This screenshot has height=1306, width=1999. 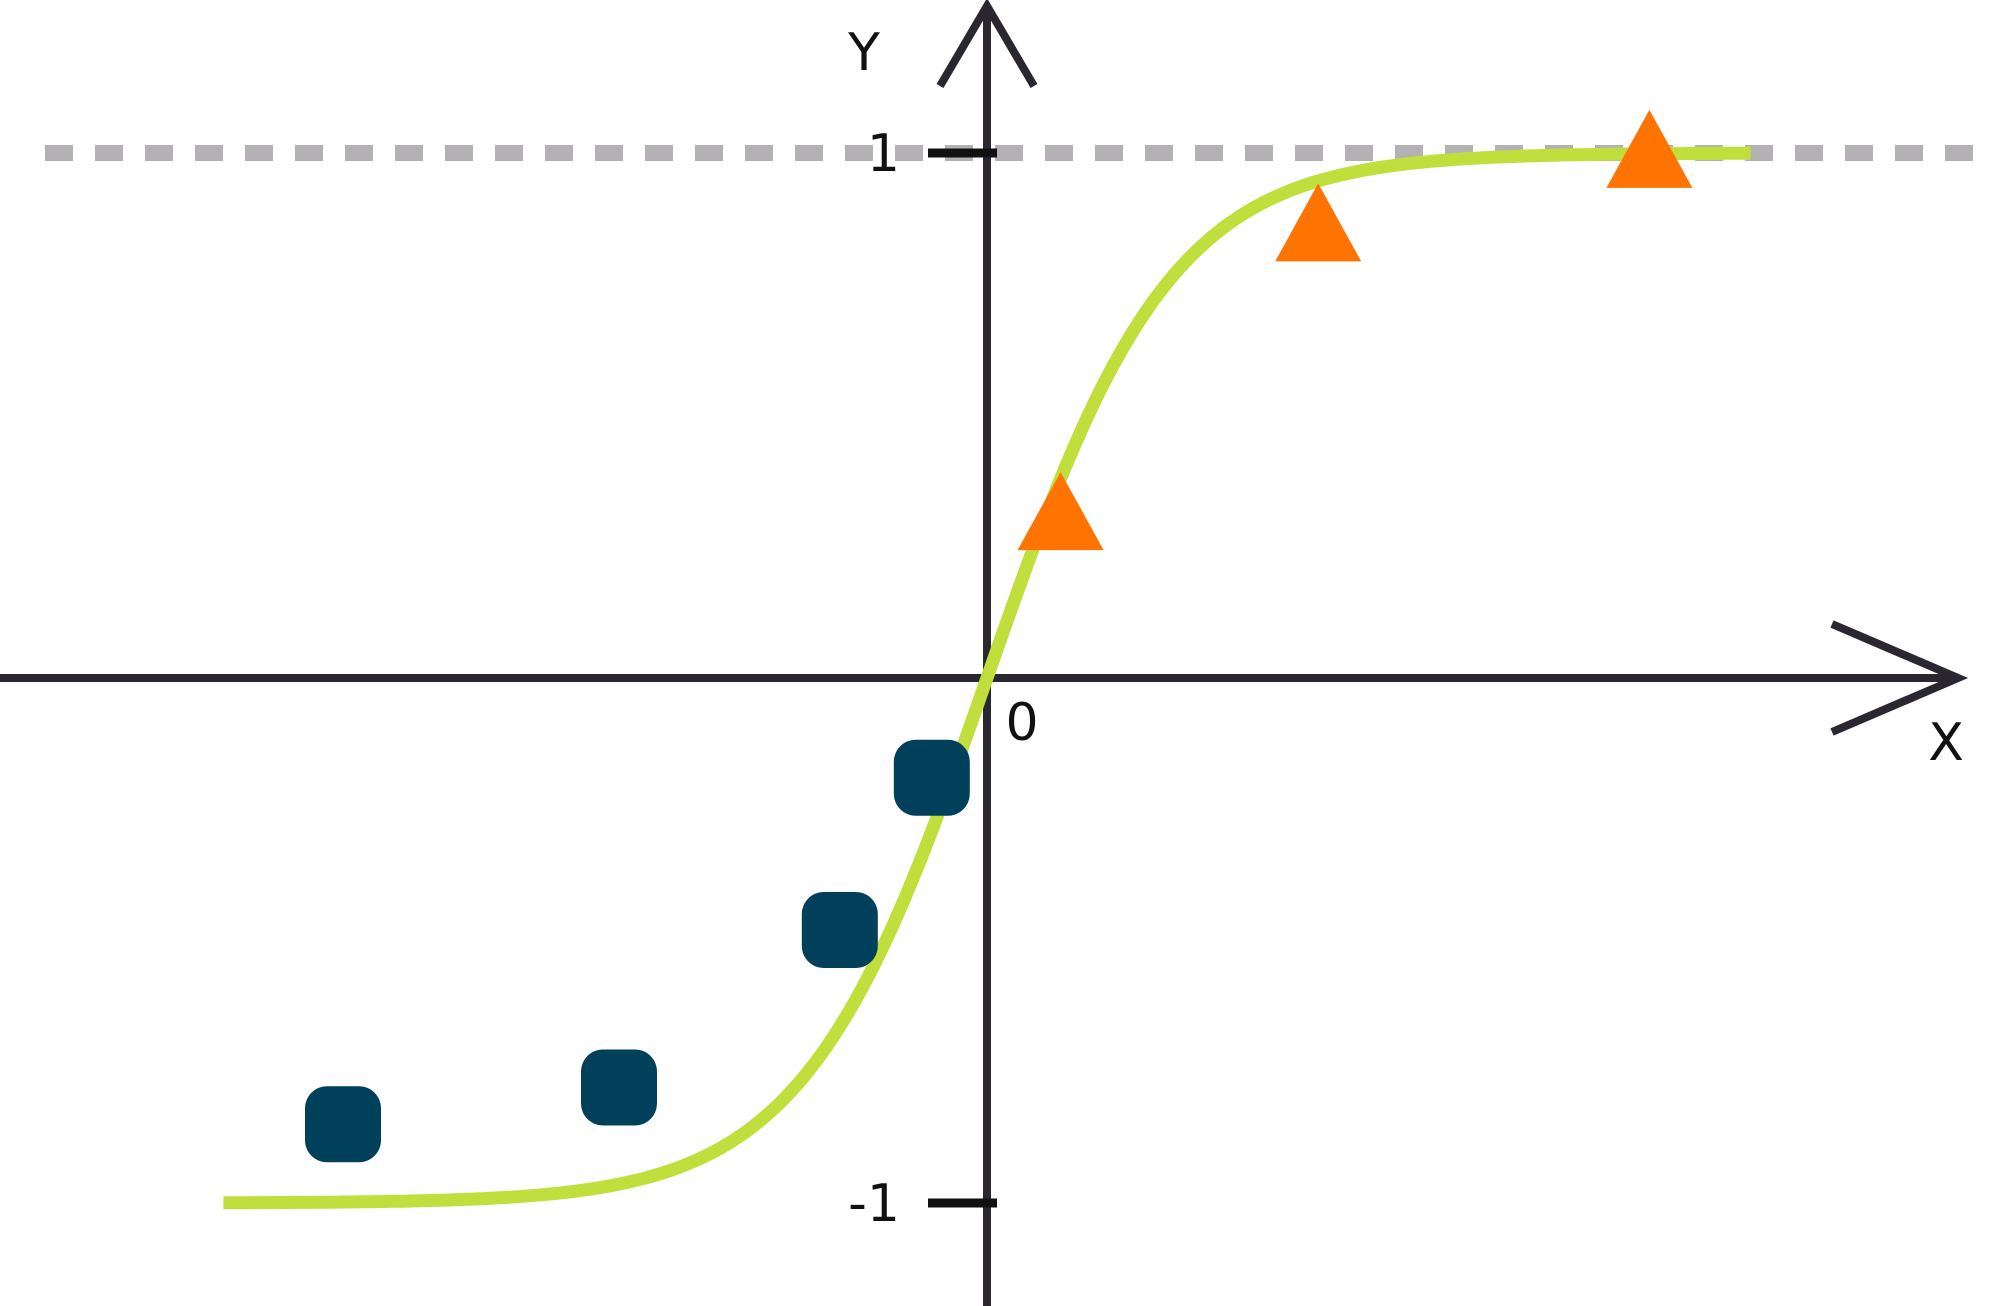 What do you see at coordinates (863, 53) in the screenshot?
I see `y-axis-label: Y` at bounding box center [863, 53].